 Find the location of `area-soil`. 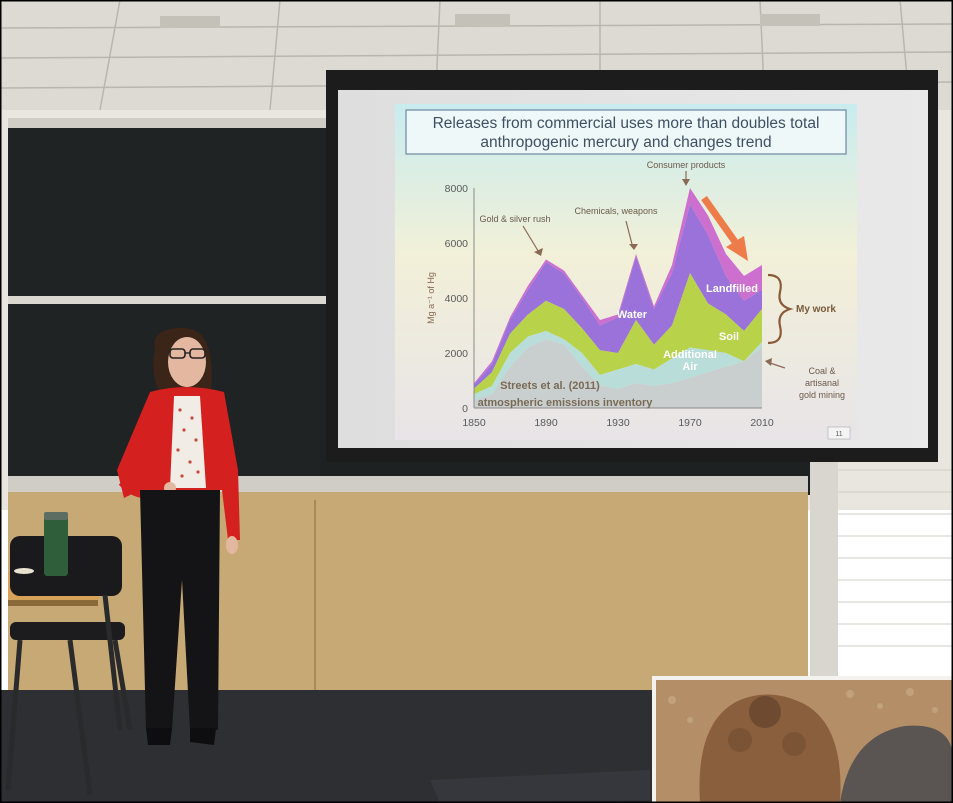

area-soil is located at coordinates (618, 334).